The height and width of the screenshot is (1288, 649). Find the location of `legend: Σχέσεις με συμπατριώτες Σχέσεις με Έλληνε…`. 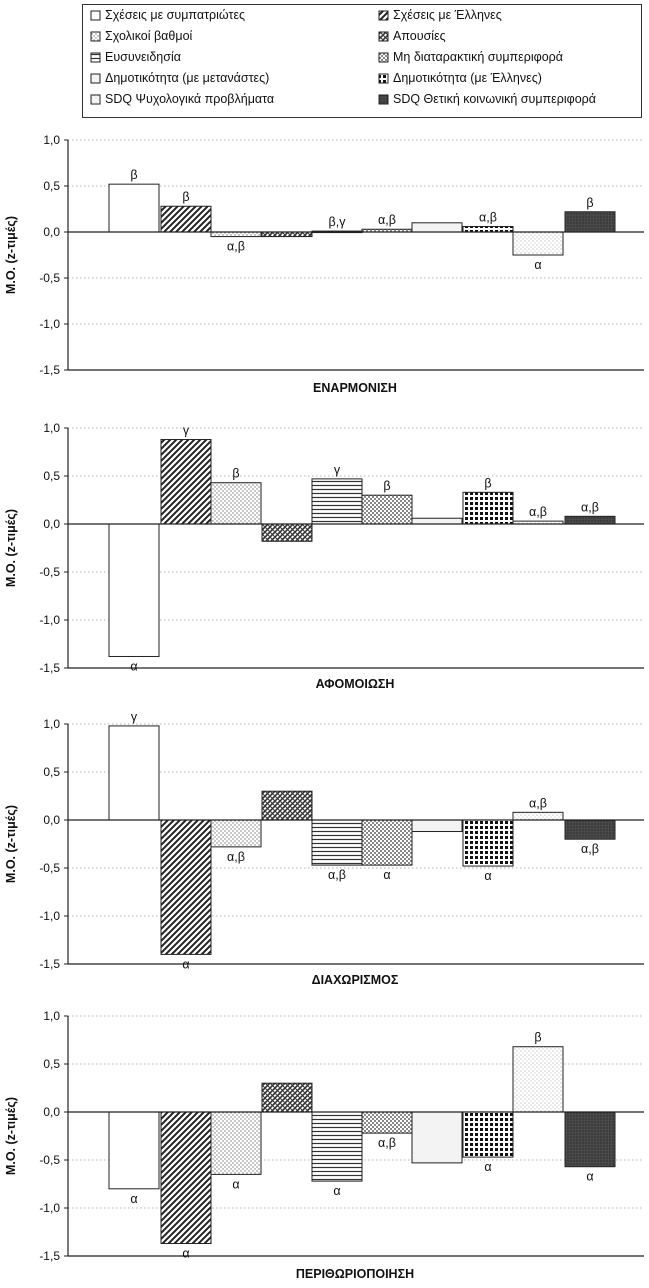

legend: Σχέσεις με συμπατριώτες Σχέσεις με Έλληνε… is located at coordinates (362, 61).